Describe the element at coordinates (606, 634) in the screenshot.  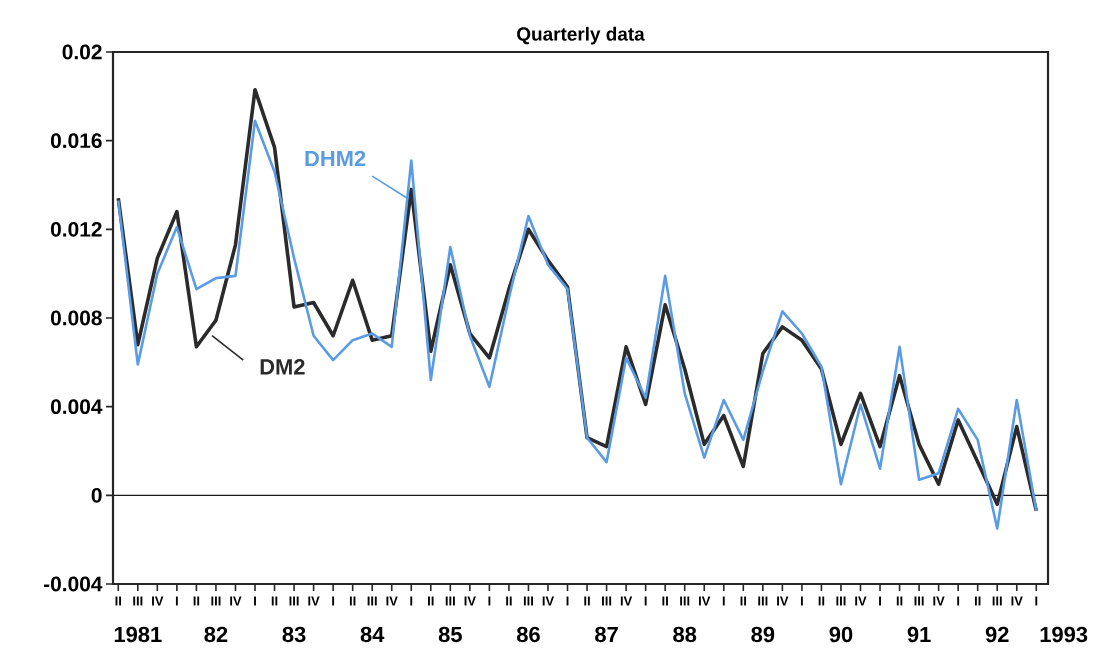
I see `text: 87` at that location.